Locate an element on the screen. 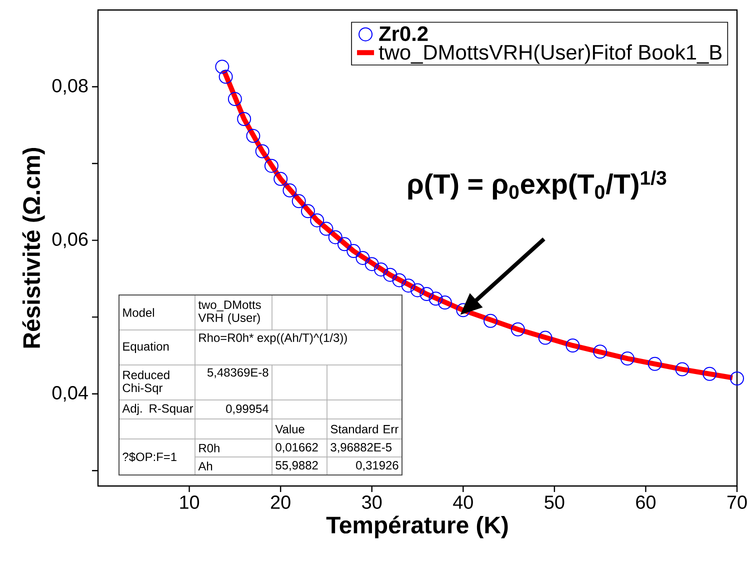  legend-label: two_DMottsVRH(User)Fitof Book1_B is located at coordinates (550, 54).